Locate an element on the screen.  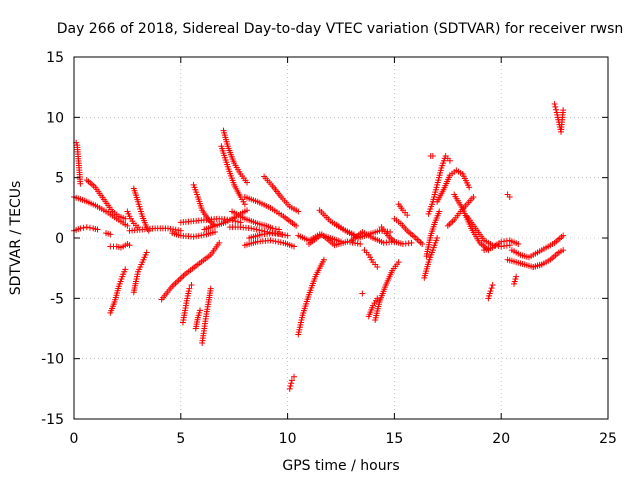
x-tick-label: 0 is located at coordinates (74, 439).